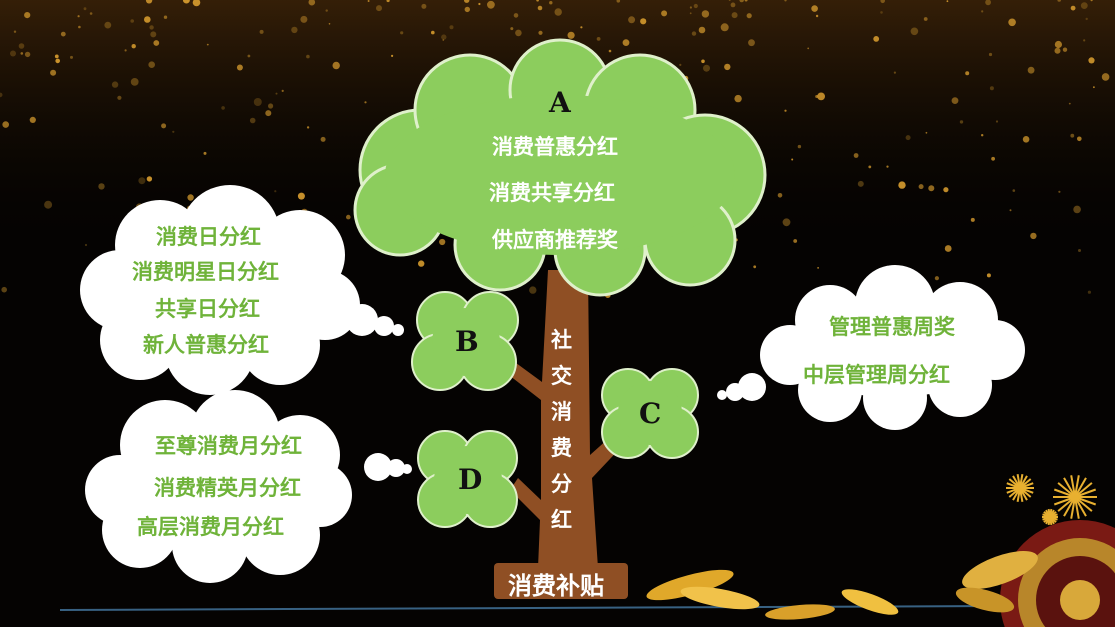 This screenshot has height=627, width=1115. I want to click on canopy-b, so click(465, 341).